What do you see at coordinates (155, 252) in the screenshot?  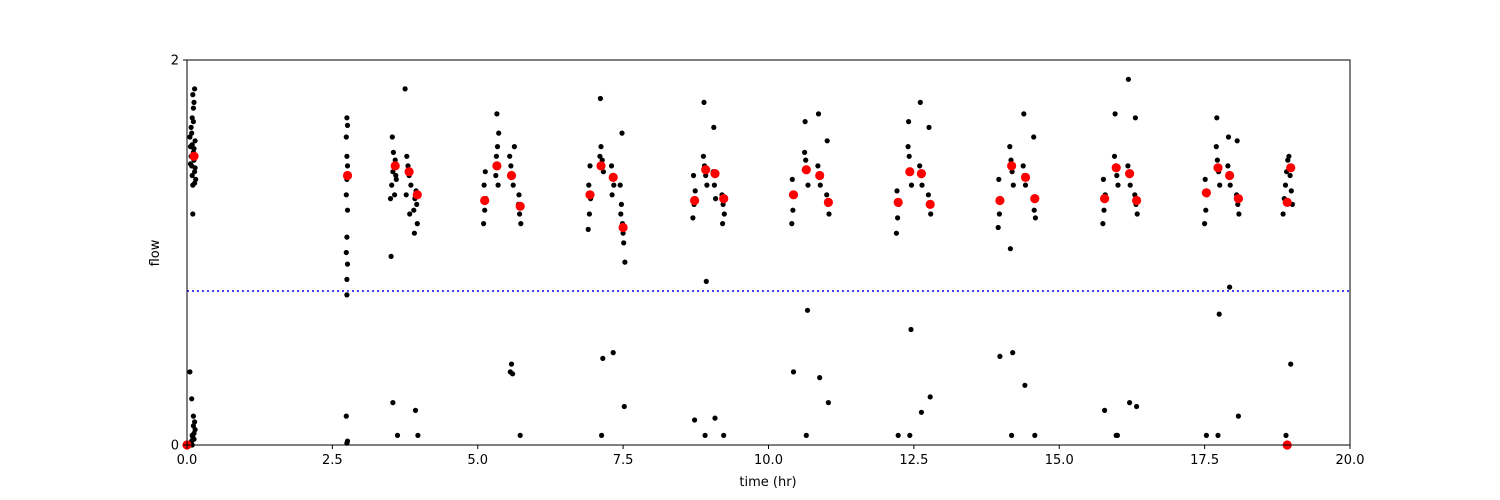 I see `y-axis-label: flow` at bounding box center [155, 252].